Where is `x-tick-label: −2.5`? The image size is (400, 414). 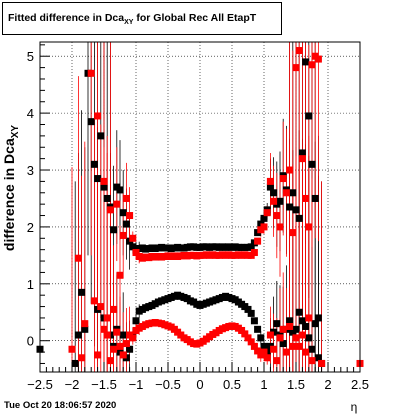 x-tick-label: −2.5 is located at coordinates (40, 384).